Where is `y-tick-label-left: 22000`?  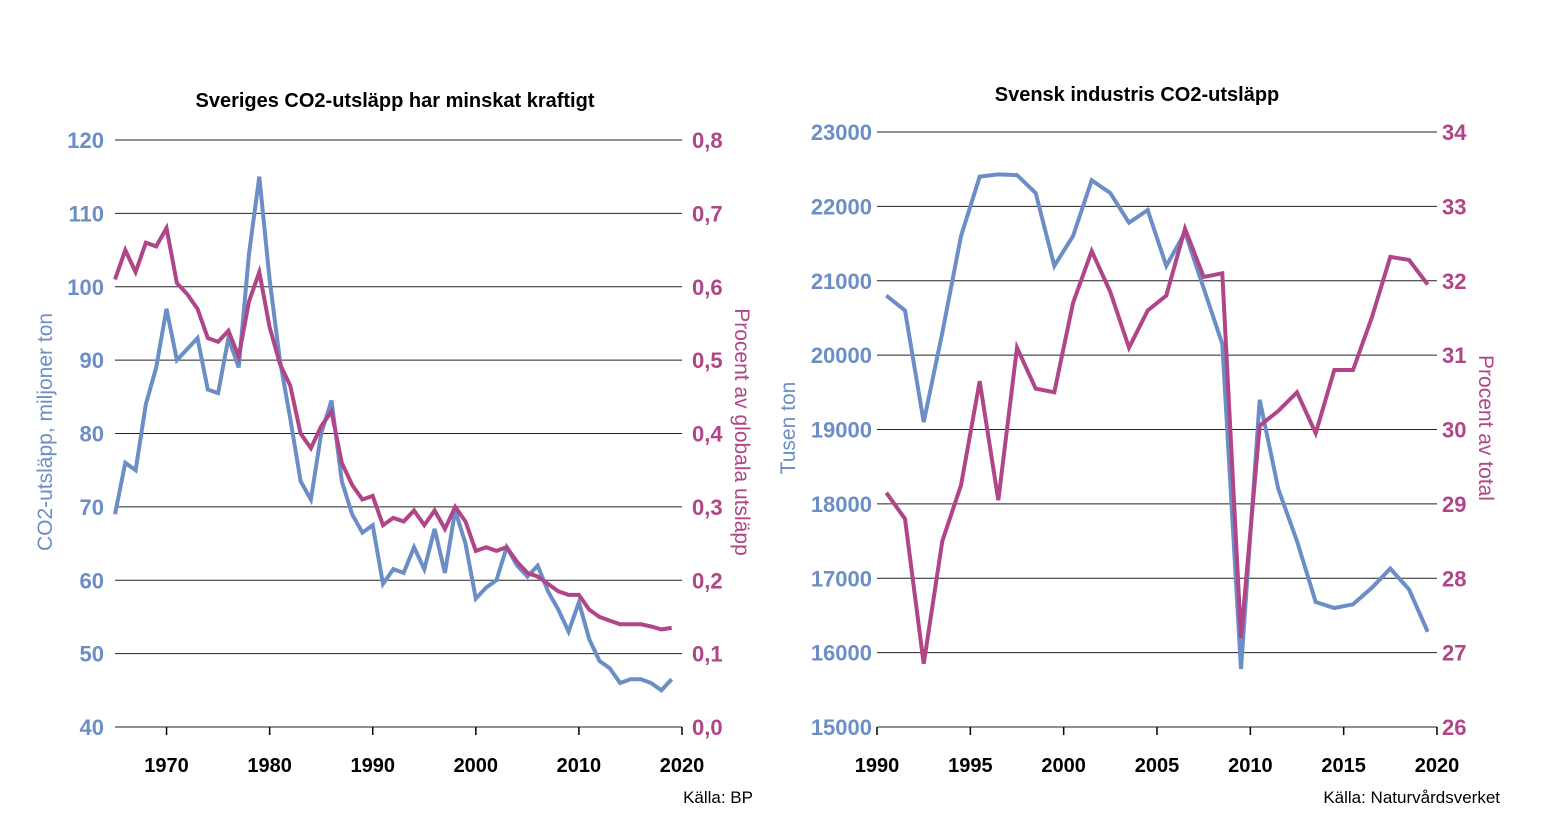 y-tick-label-left: 22000 is located at coordinates (841, 206).